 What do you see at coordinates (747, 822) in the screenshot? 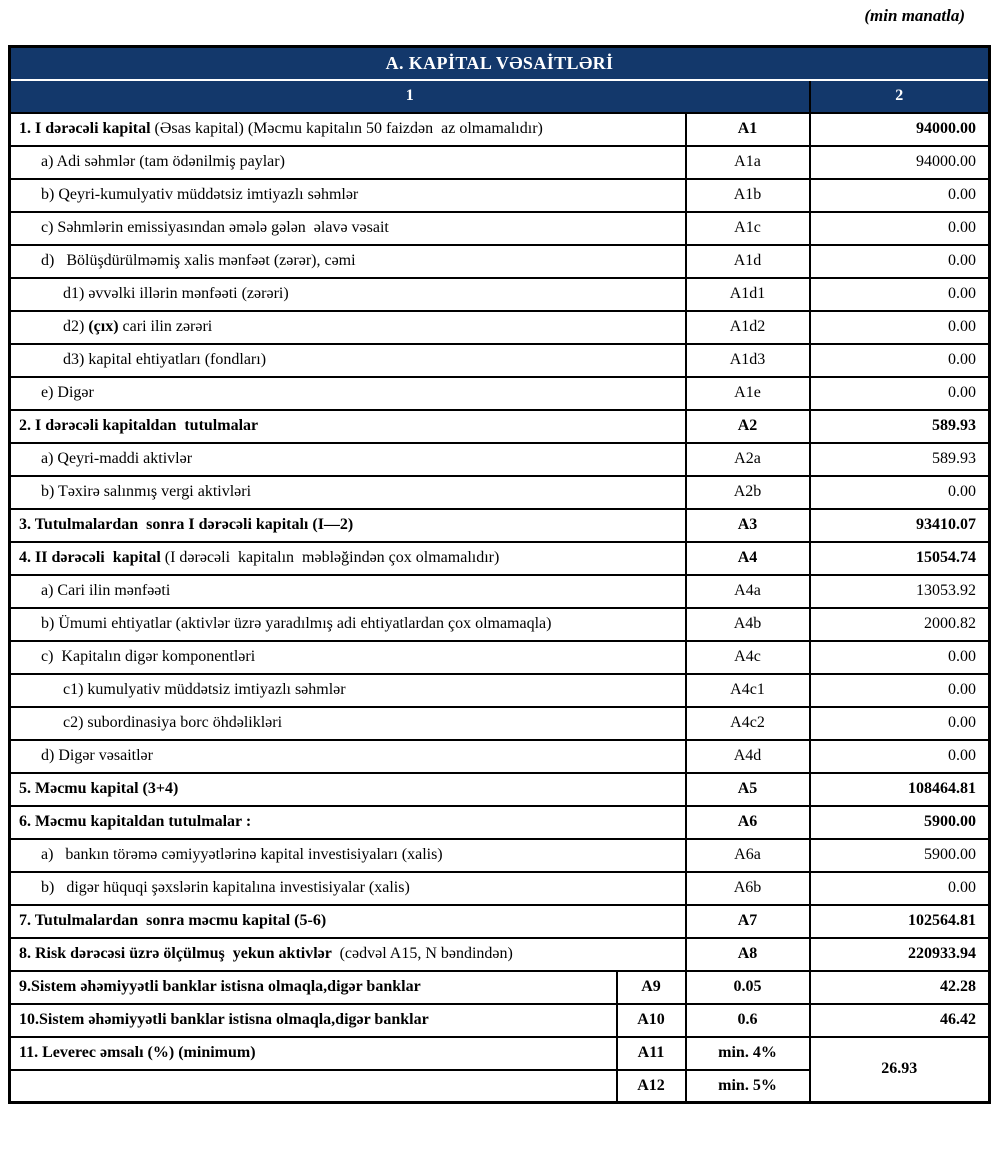
I see `row-code: A6` at bounding box center [747, 822].